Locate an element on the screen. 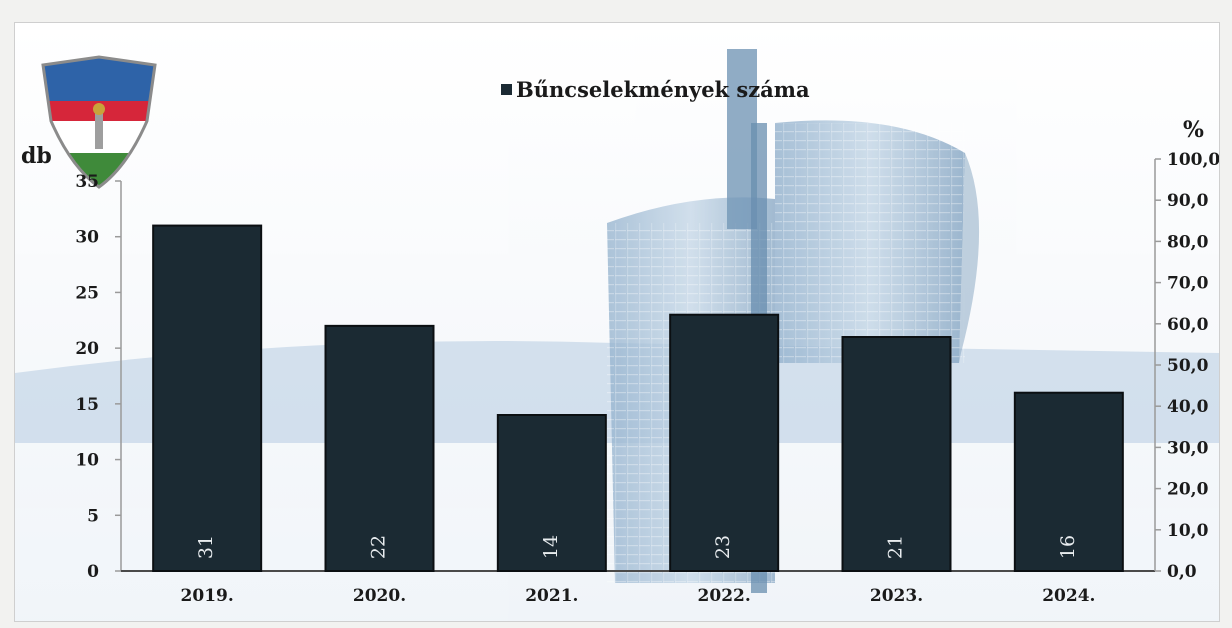 The width and height of the screenshot is (1232, 628). y-right-tick-label: 40,0 is located at coordinates (1188, 407).